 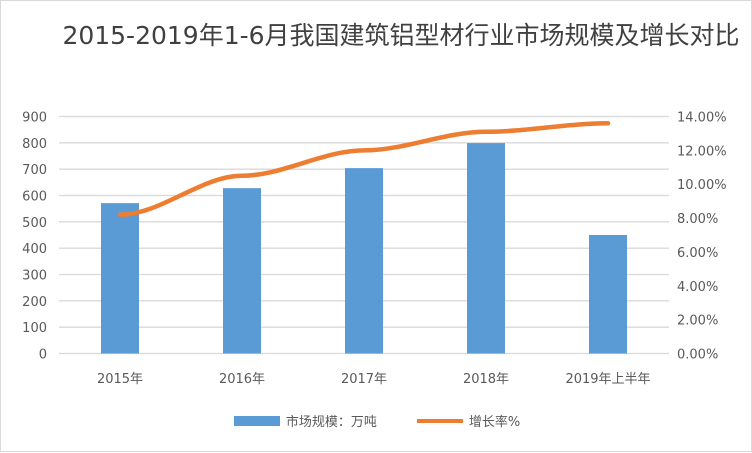 I want to click on right-tick-label: 12.00%, so click(x=702, y=151).